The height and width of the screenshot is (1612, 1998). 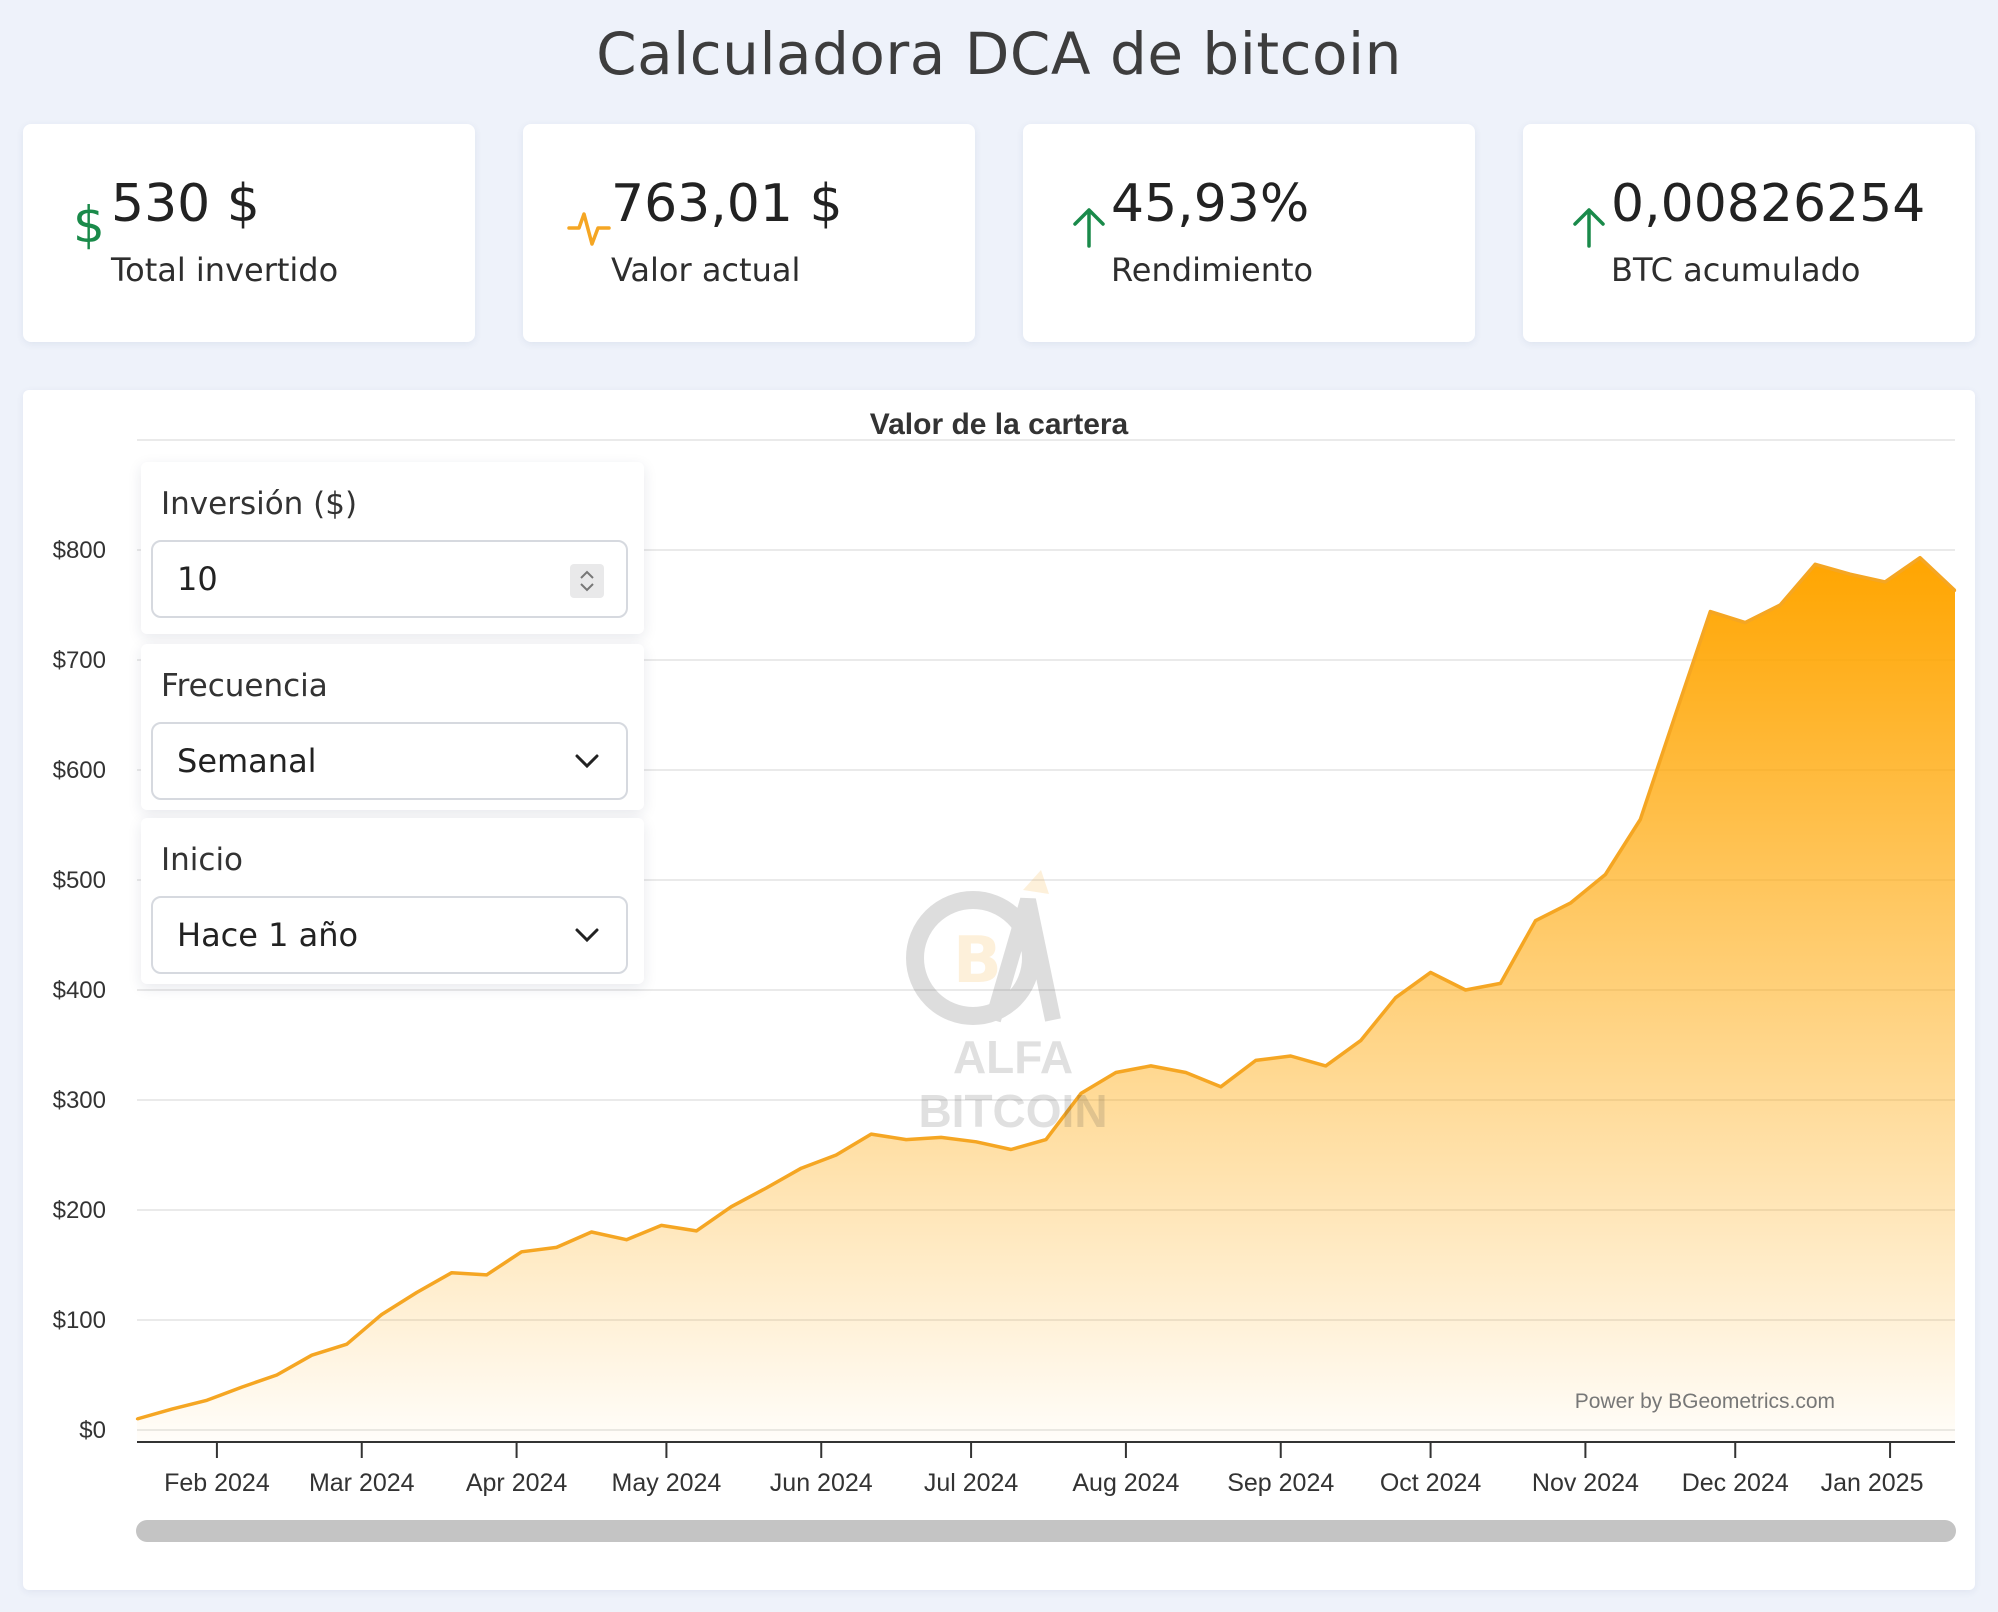 I want to click on stat-card-return: 45,93% Rendimiento, so click(x=1249, y=233).